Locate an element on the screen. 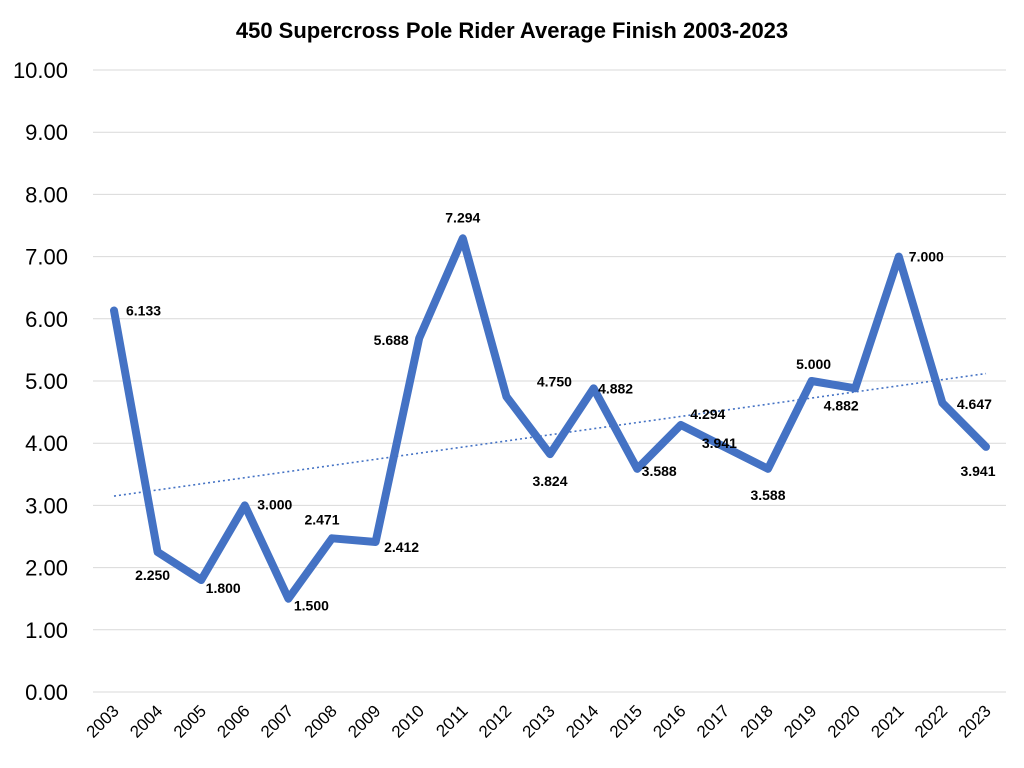 Image resolution: width=1024 pixels, height=768 pixels. y-tick-label: 8.00 is located at coordinates (46, 194).